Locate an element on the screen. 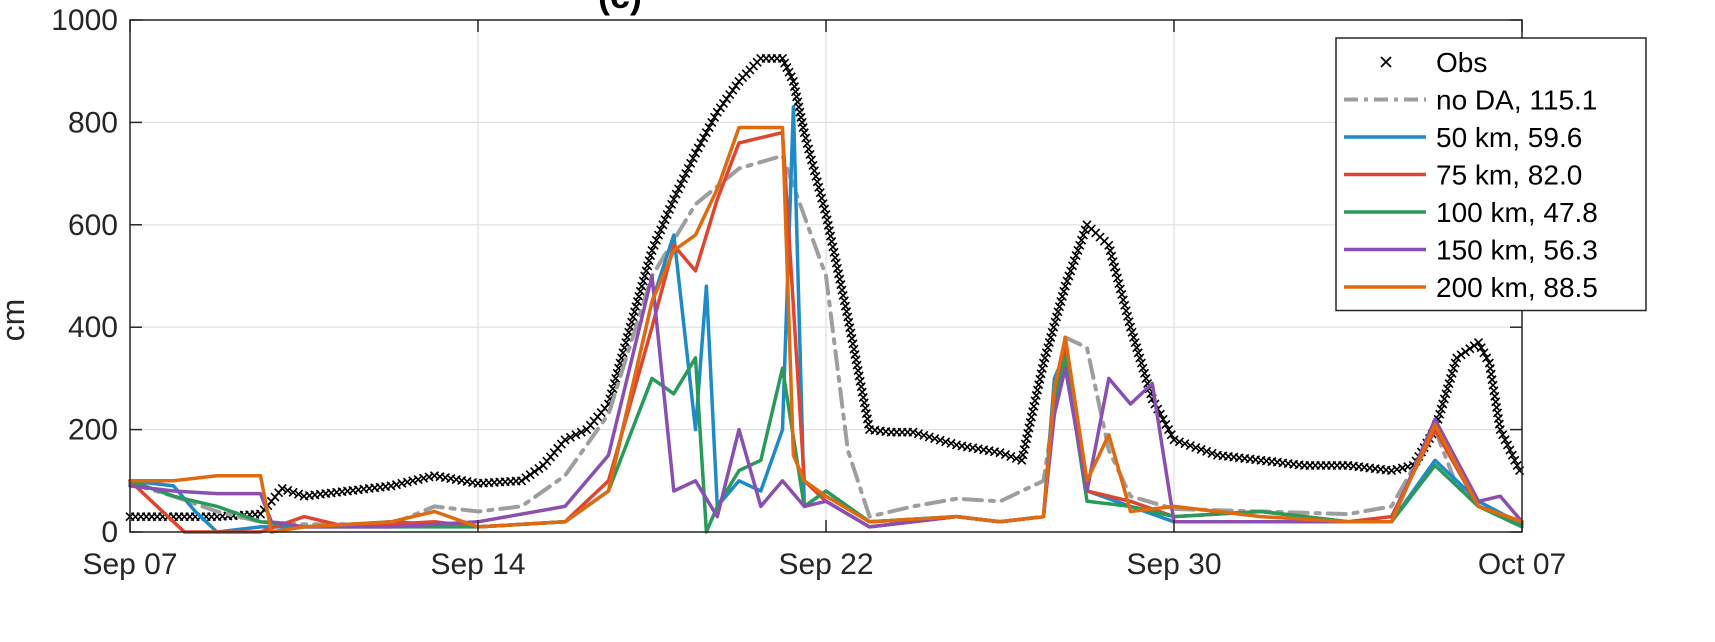 Image resolution: width=1715 pixels, height=642 pixels. legend-label-km75: 75 km, 82.0 is located at coordinates (1509, 175).